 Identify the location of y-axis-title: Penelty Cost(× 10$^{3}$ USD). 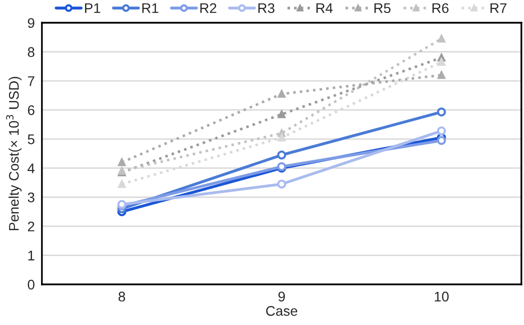
(14, 153).